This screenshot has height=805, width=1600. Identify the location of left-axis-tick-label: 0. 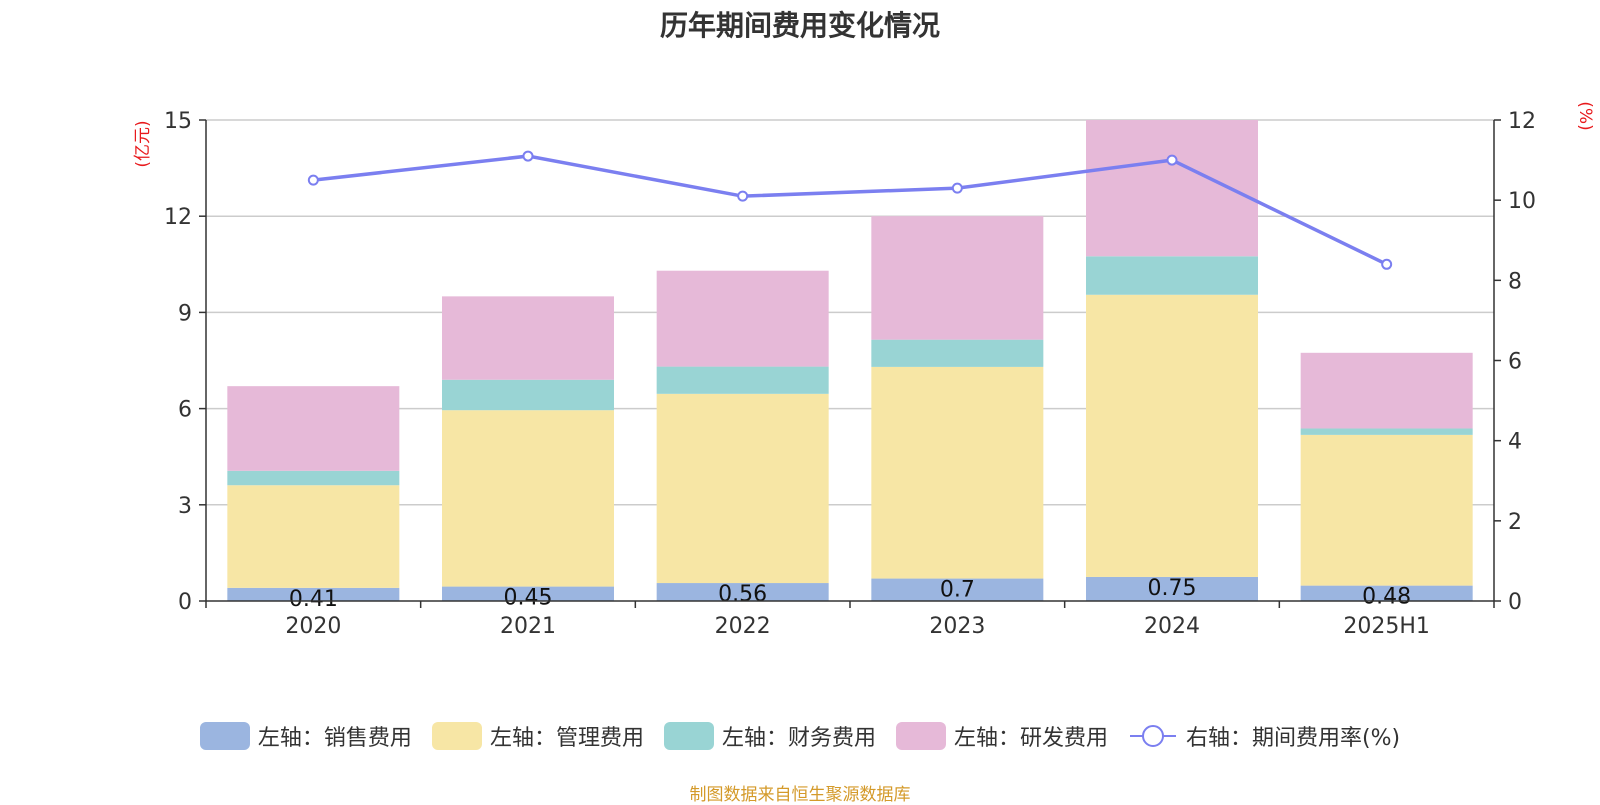
(185, 602).